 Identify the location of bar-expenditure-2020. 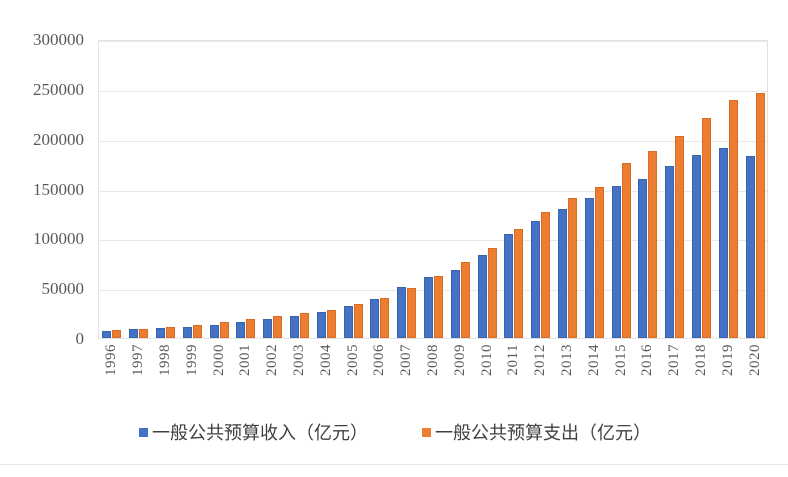
(760, 215).